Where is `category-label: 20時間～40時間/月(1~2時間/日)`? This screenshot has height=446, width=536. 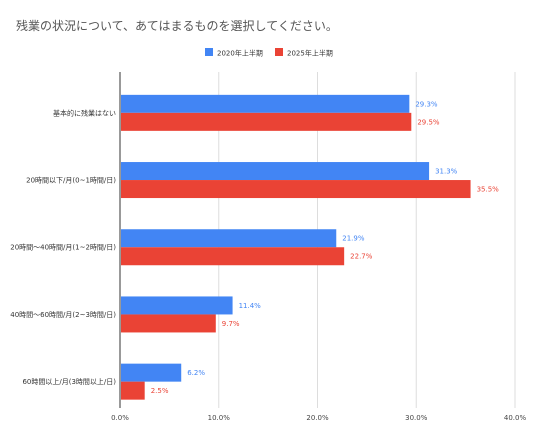
category-label: 20時間～40時間/月(1~2時間/日) is located at coordinates (63, 248).